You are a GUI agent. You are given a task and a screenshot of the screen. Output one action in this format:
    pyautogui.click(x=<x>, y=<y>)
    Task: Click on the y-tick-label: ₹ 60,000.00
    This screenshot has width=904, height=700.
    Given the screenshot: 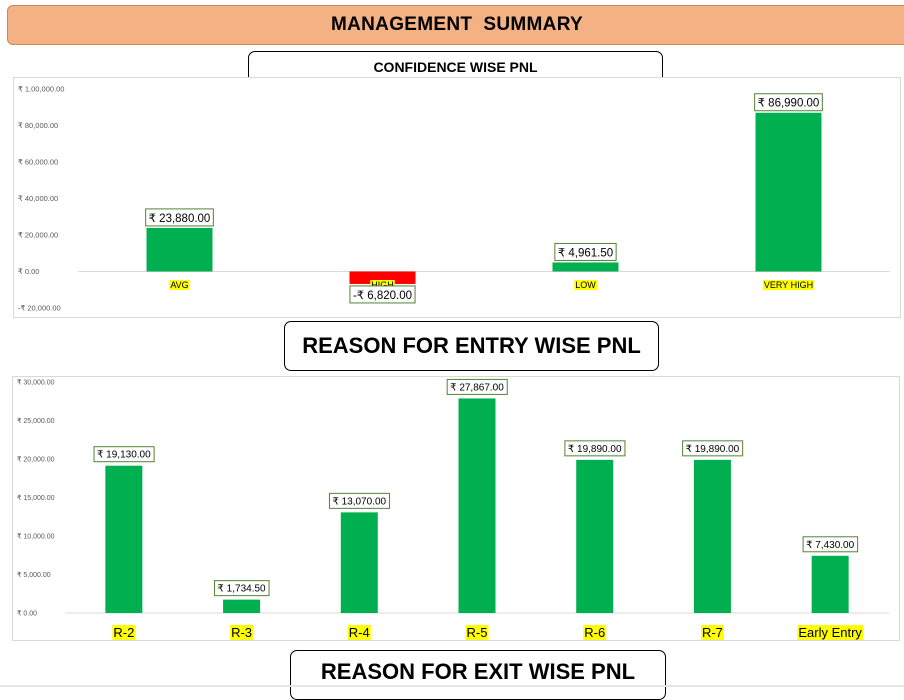 What is the action you would take?
    pyautogui.click(x=38, y=162)
    